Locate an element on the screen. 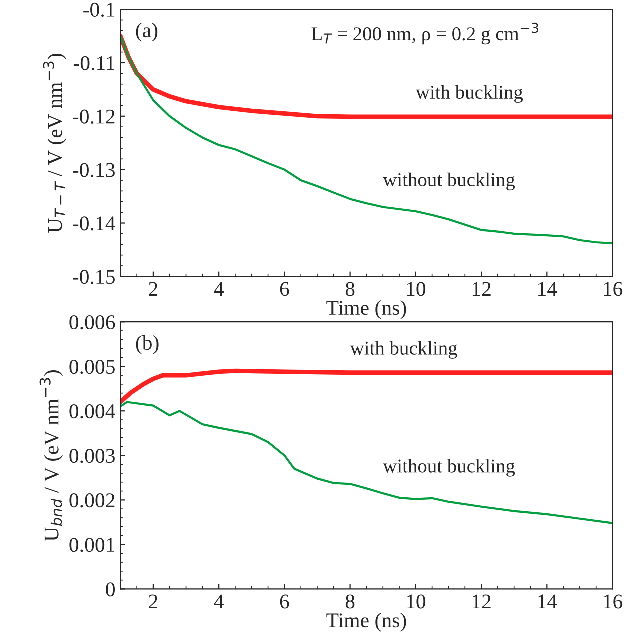  y-tick-label: 0.006 is located at coordinates (93, 322).